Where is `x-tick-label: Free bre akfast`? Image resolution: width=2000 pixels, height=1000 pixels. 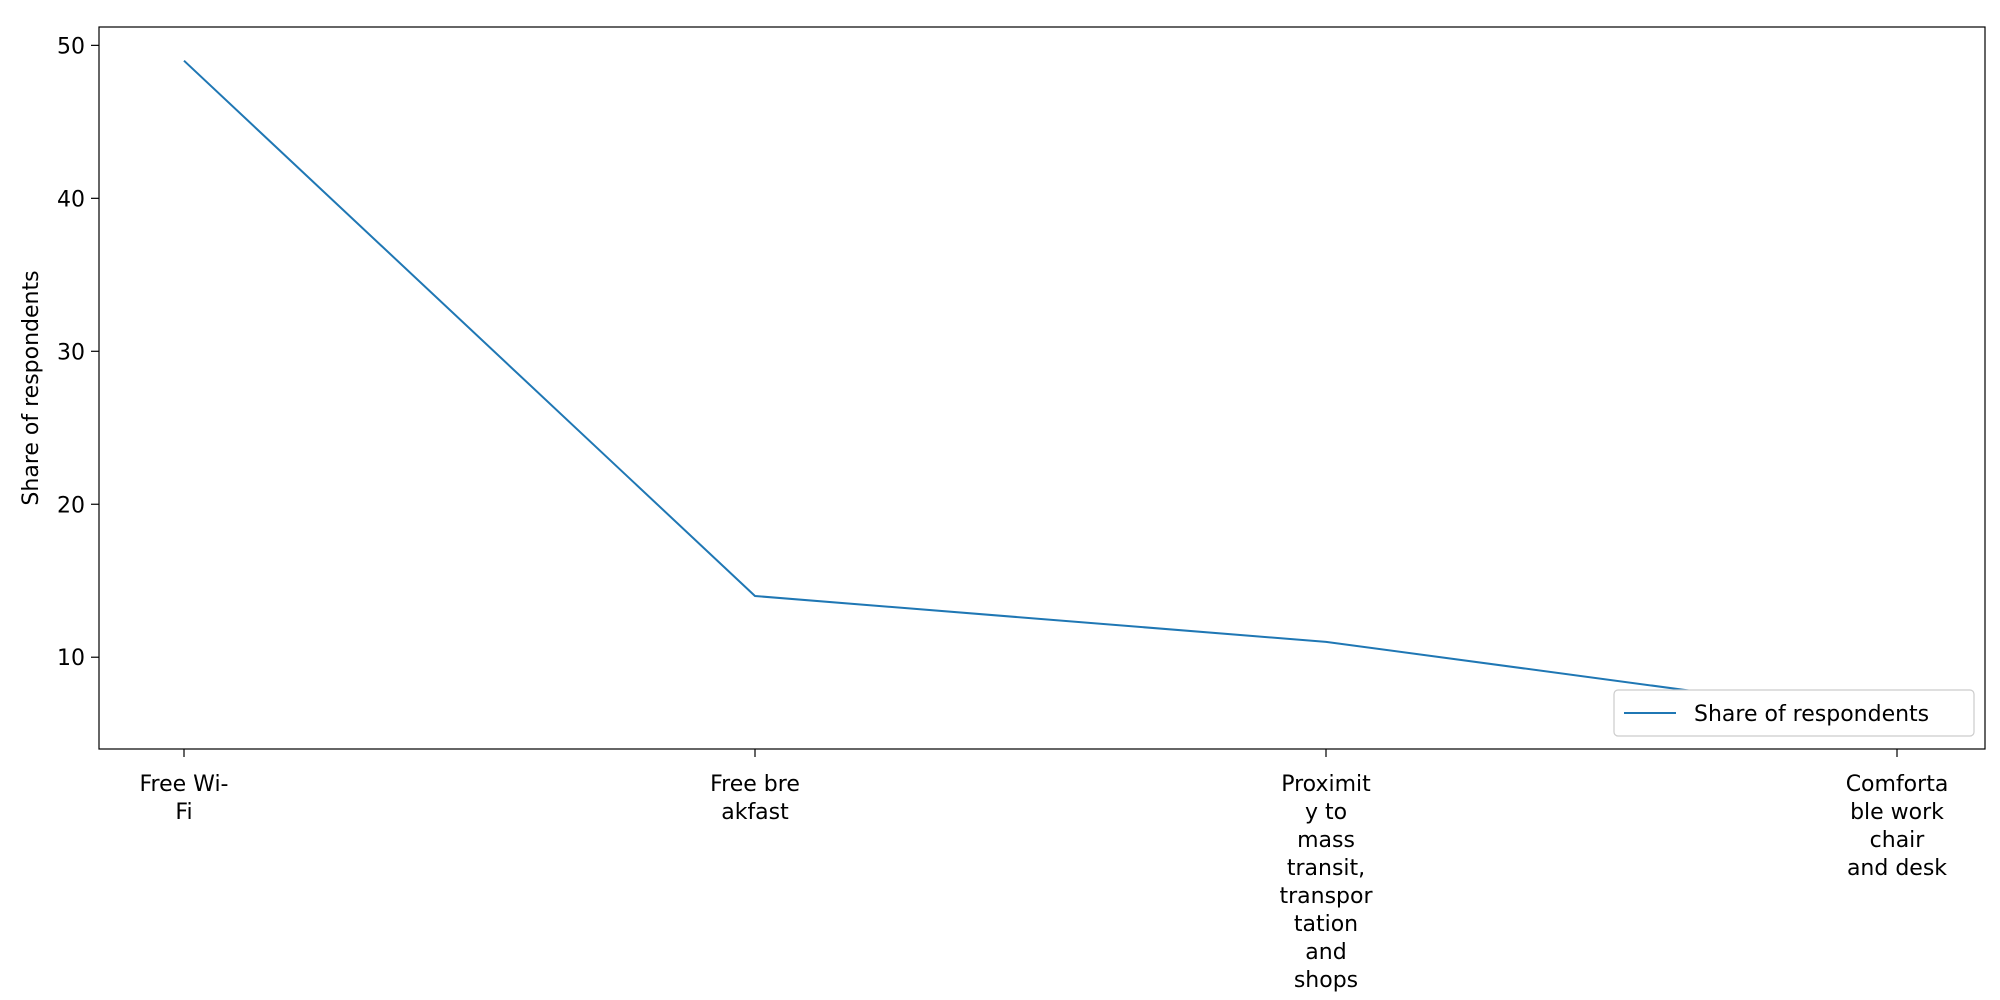
x-tick-label: Free bre akfast is located at coordinates (755, 798).